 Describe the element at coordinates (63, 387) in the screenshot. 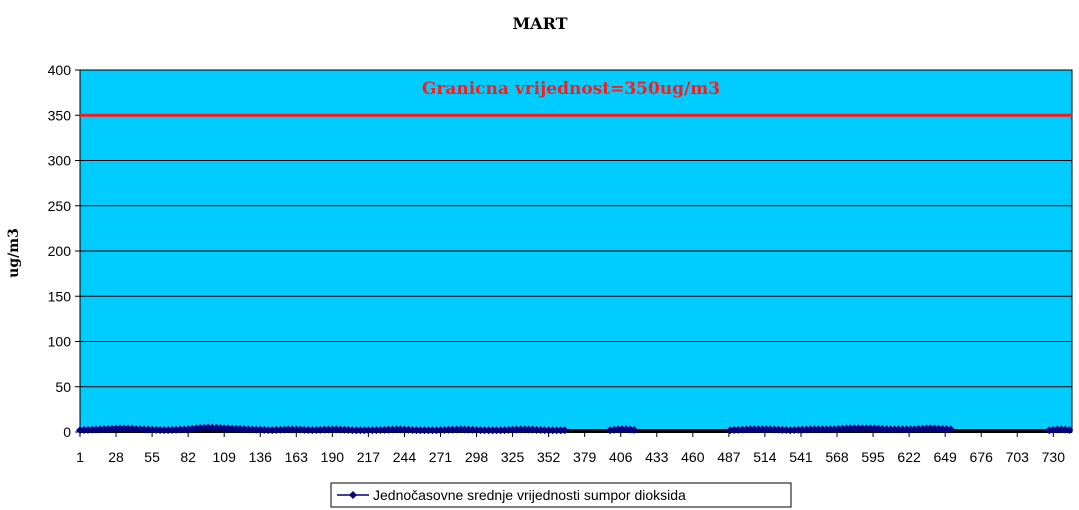

I see `y-tick-label: 50` at that location.